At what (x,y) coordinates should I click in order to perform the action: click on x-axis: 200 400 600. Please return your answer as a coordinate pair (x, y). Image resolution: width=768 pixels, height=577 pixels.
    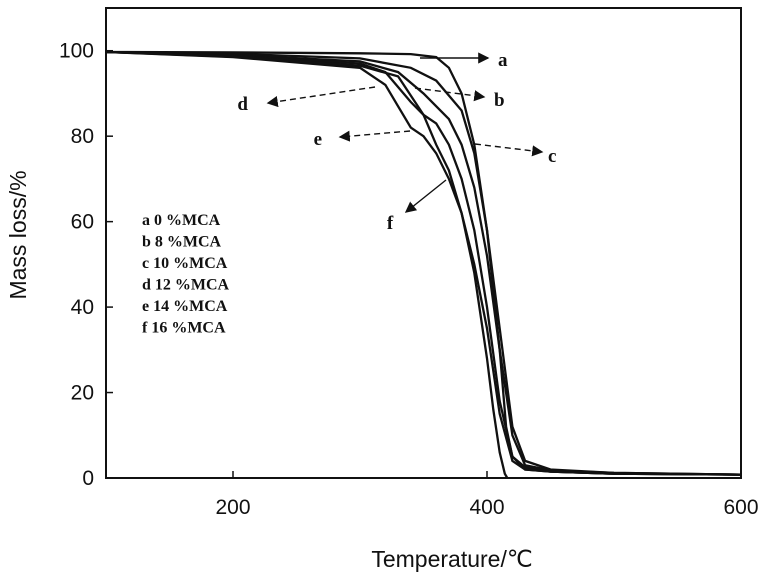
    Looking at the image, I should click on (487, 495).